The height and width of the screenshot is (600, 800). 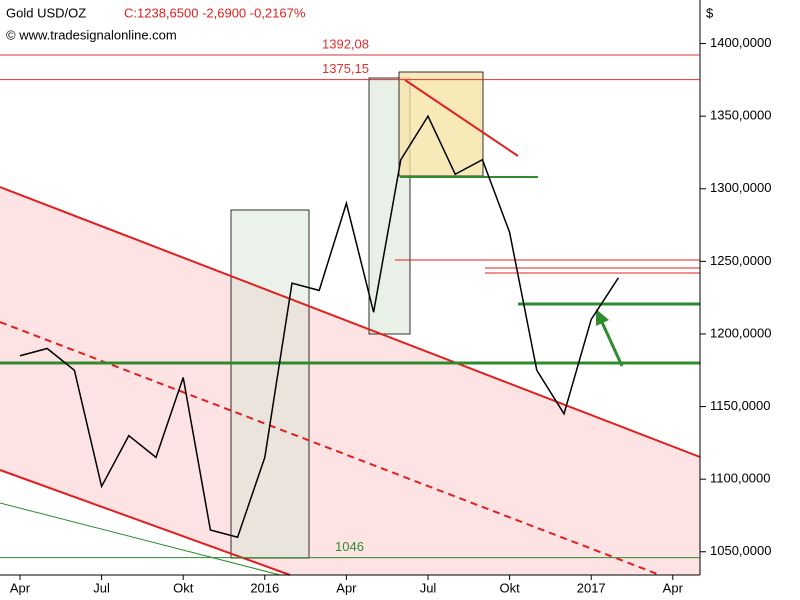 What do you see at coordinates (740, 405) in the screenshot?
I see `y-tick-label: 1150,0000` at bounding box center [740, 405].